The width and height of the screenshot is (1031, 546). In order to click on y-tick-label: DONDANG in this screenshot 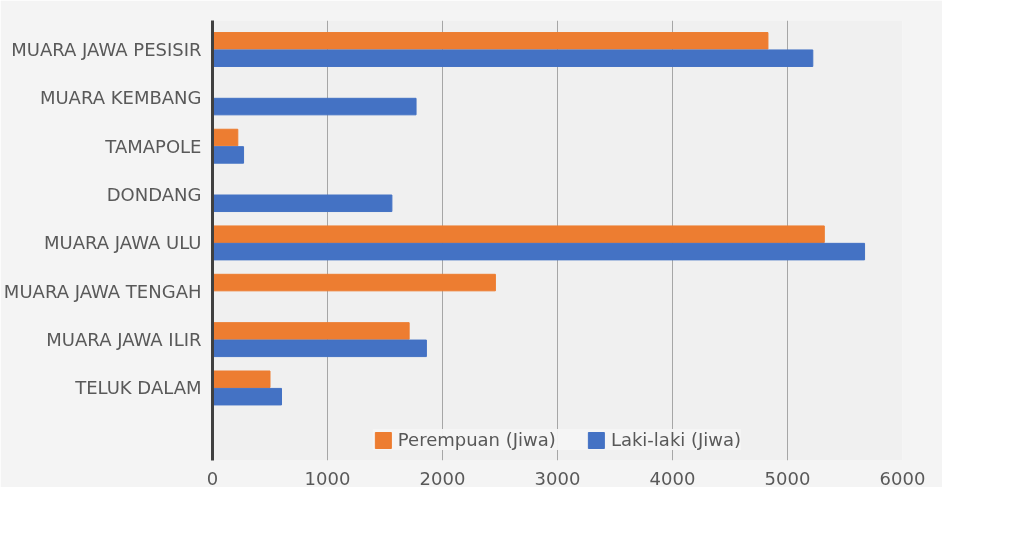, I will do `click(154, 195)`.